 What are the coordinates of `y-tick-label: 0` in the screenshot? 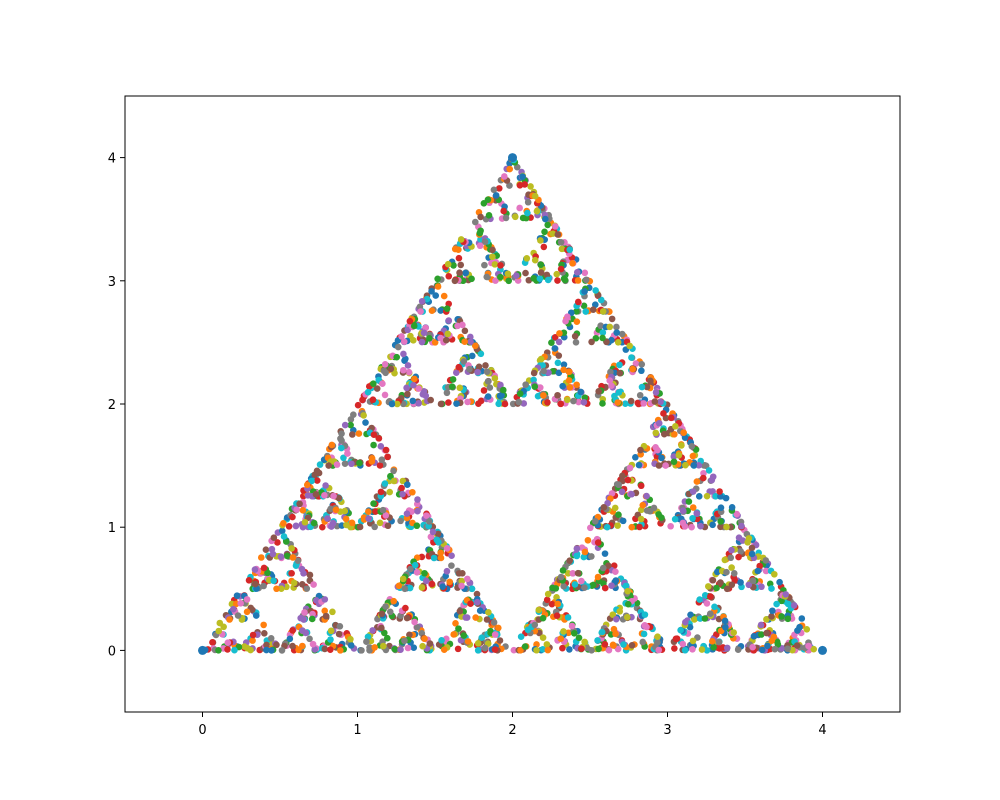 It's located at (112, 651).